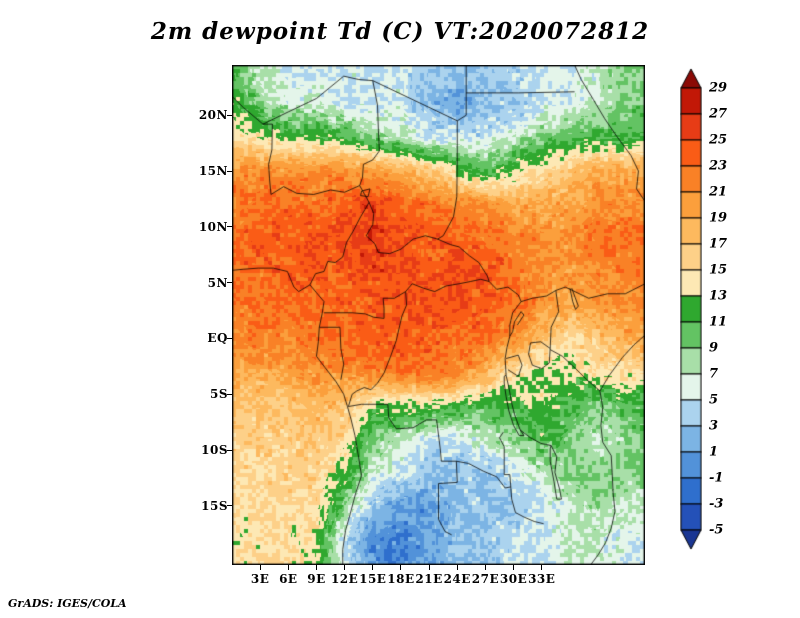 This screenshot has height=618, width=800. What do you see at coordinates (401, 579) in the screenshot?
I see `x-tick-label: 18E` at bounding box center [401, 579].